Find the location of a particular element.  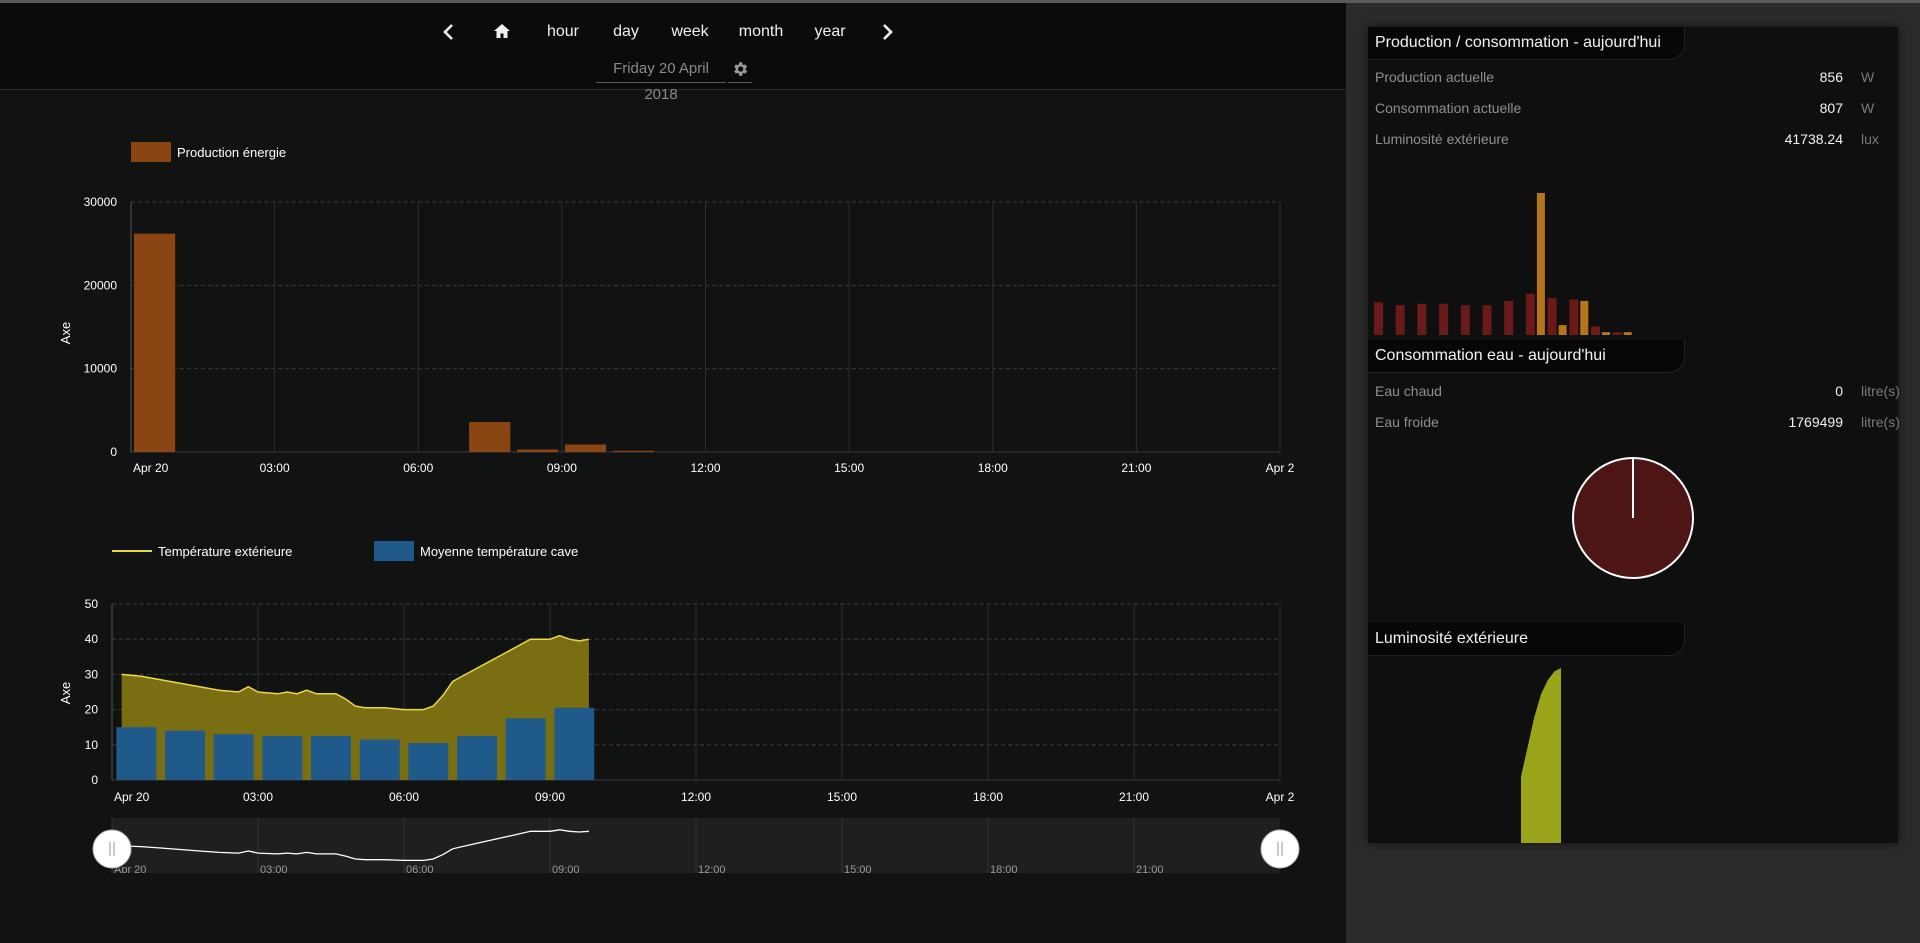

settings-button is located at coordinates (740, 69).